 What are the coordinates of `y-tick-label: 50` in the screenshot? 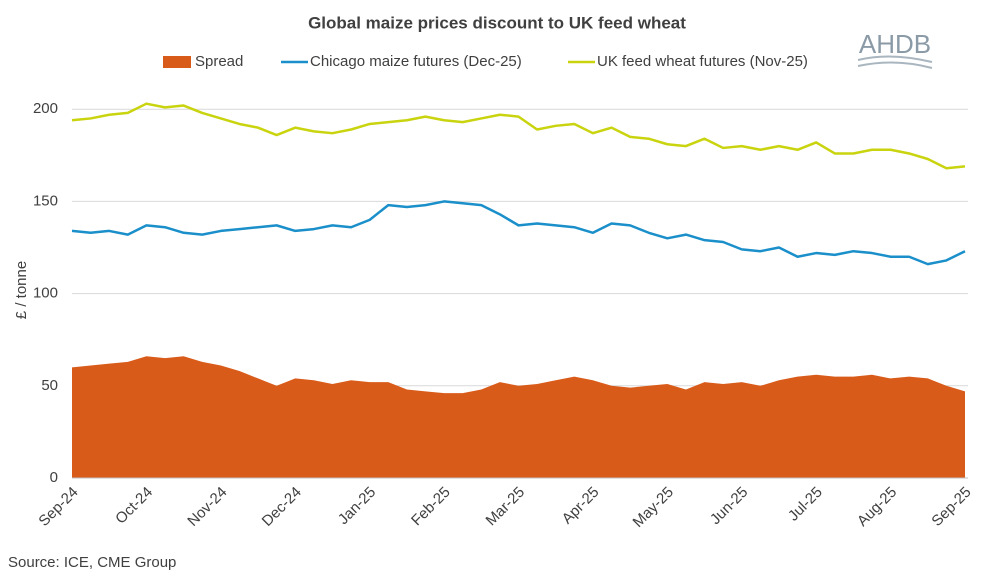 It's located at (49, 385).